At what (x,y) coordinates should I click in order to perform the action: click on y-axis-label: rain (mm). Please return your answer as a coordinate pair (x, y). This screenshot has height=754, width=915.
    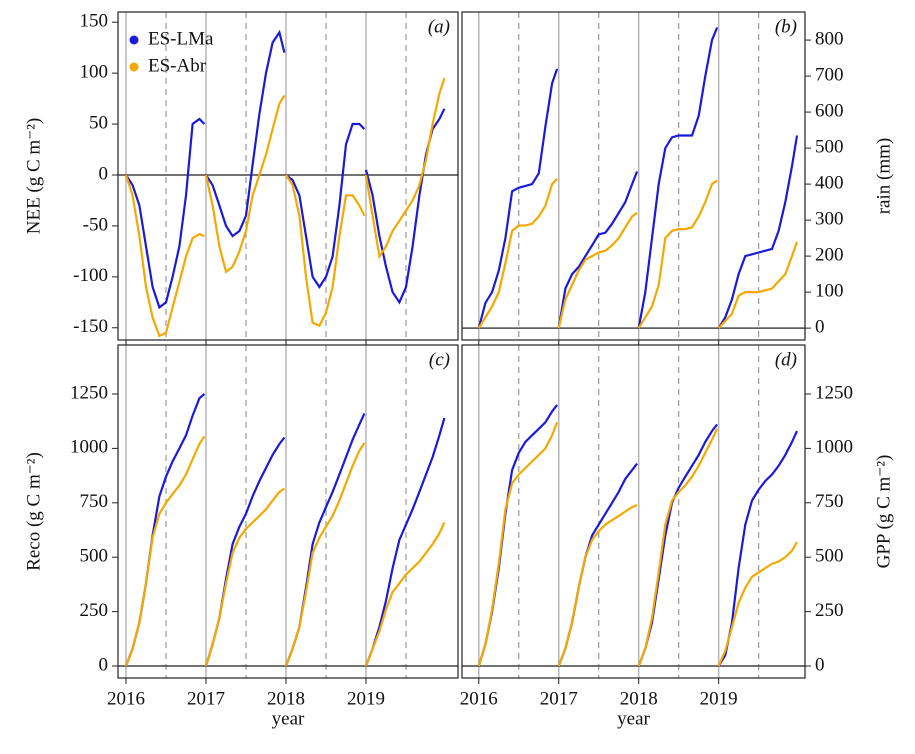
    Looking at the image, I should click on (883, 176).